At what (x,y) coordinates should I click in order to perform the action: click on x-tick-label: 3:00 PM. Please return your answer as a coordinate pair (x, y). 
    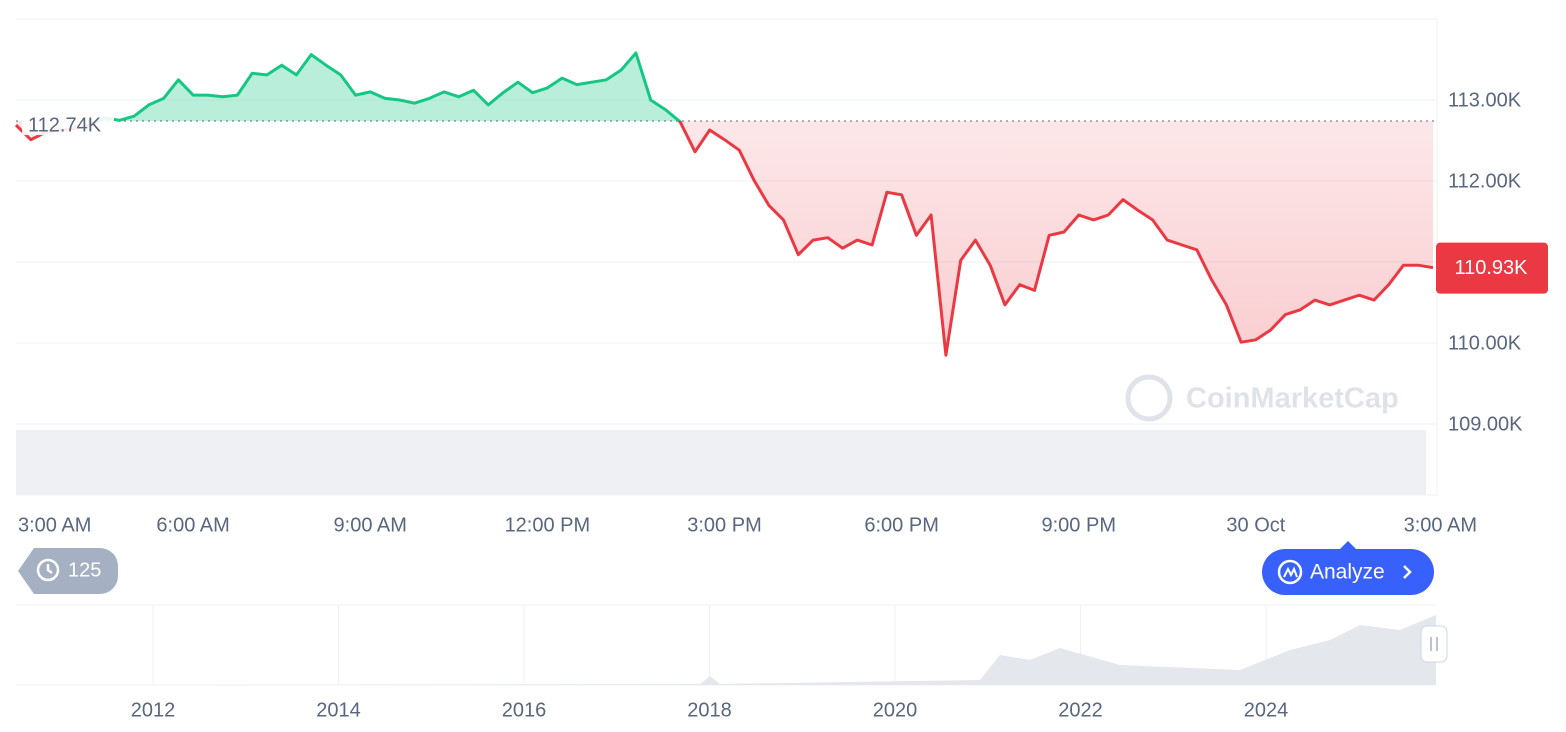
    Looking at the image, I should click on (724, 525).